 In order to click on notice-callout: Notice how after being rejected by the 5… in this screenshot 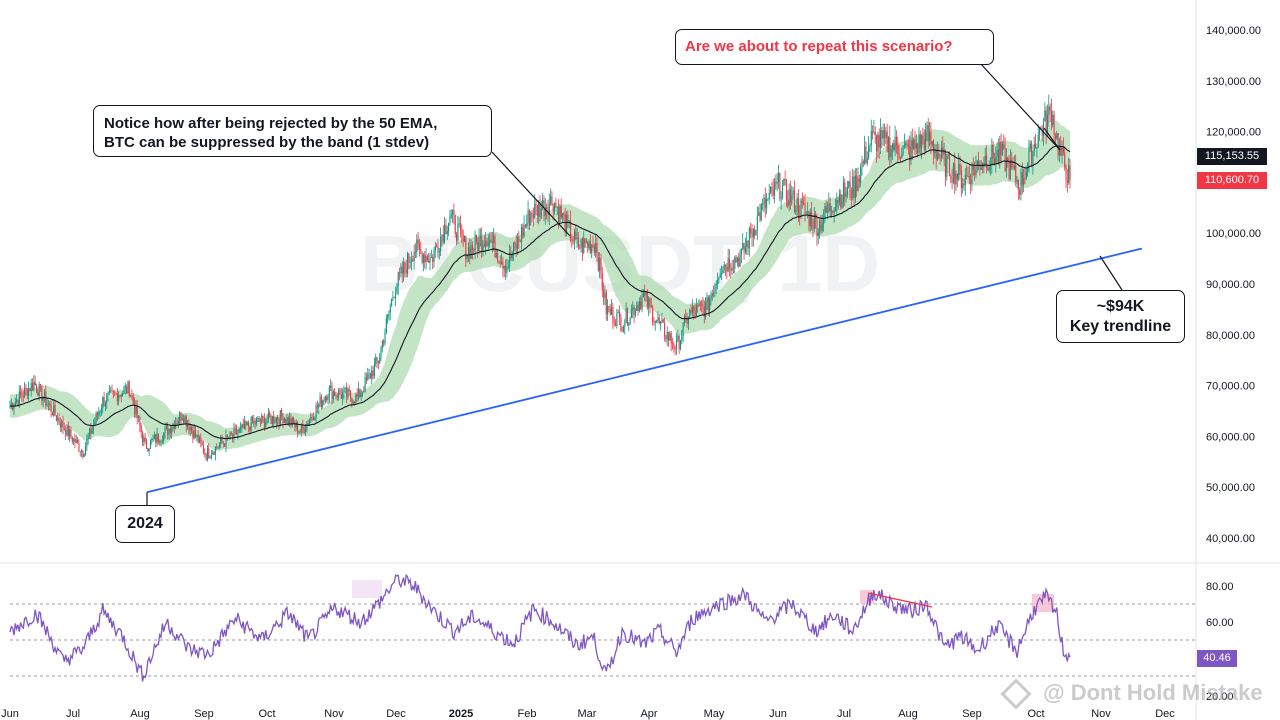, I will do `click(292, 131)`.